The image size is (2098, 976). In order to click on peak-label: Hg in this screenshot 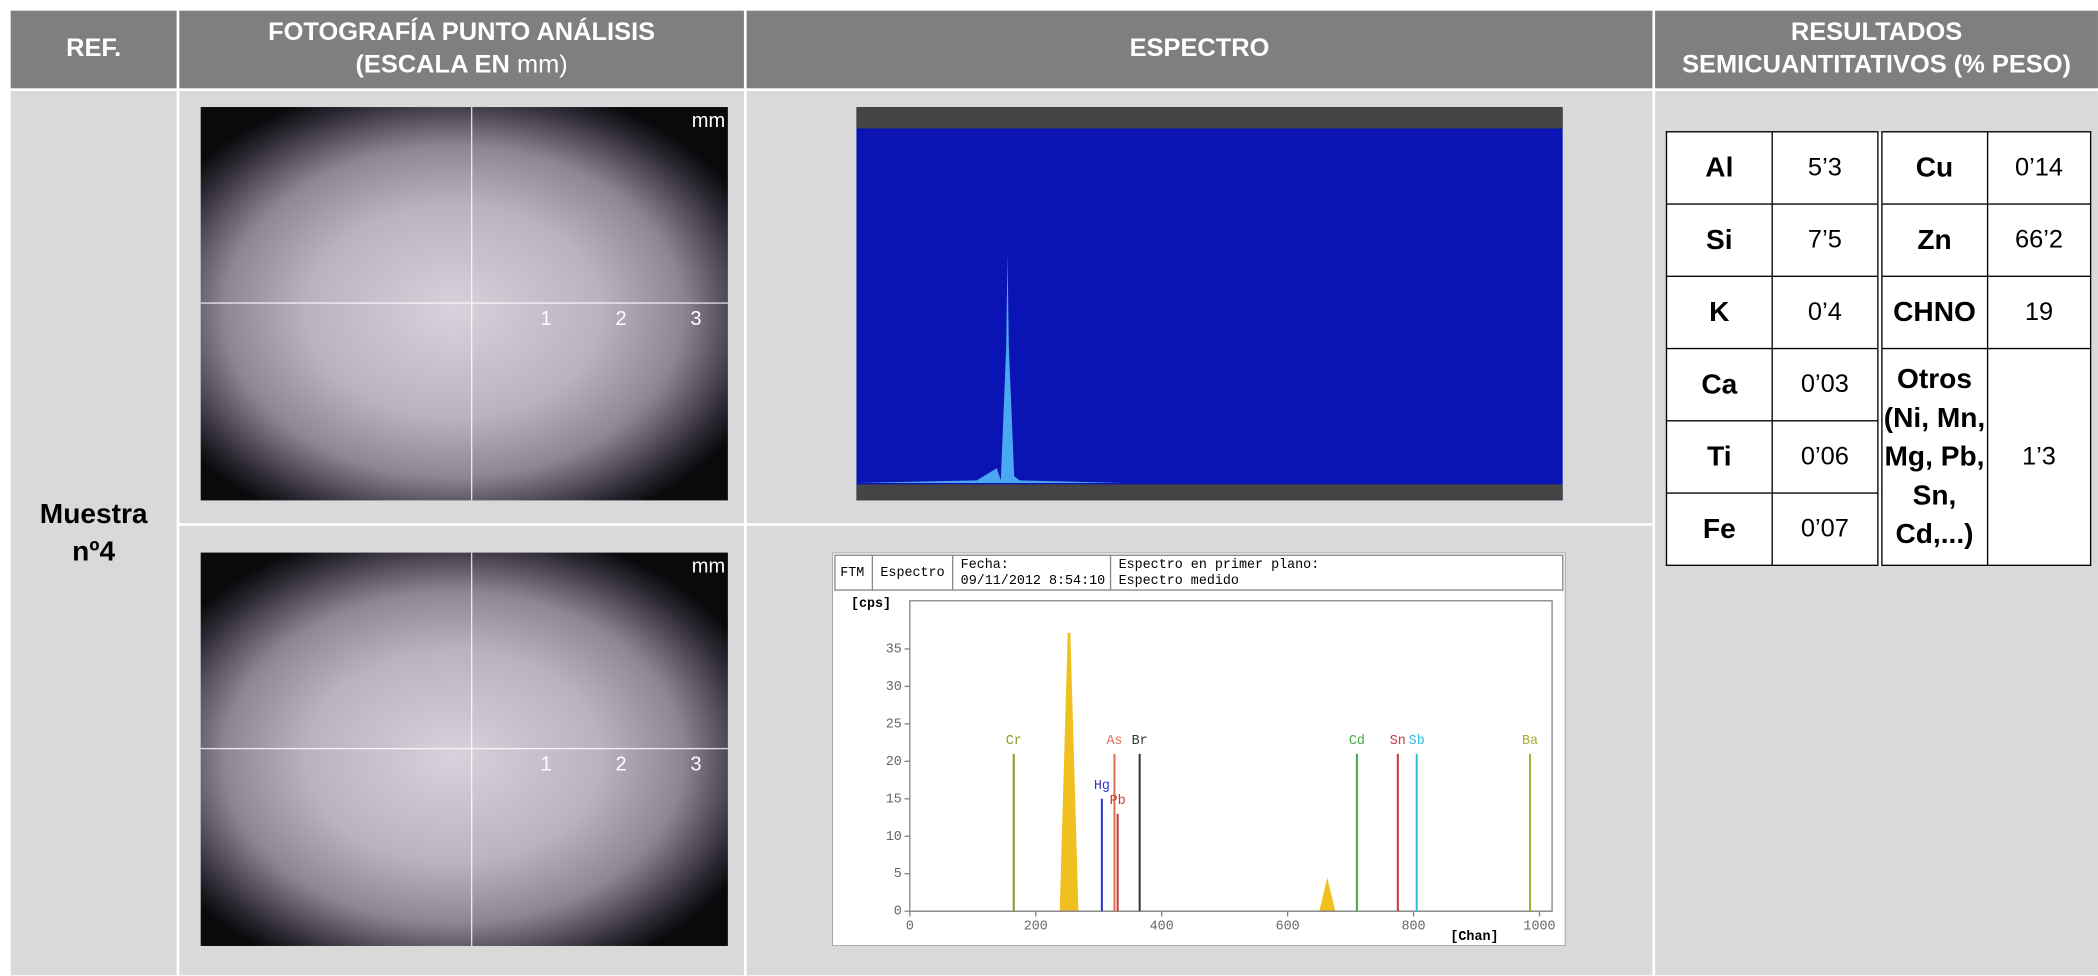, I will do `click(1102, 786)`.